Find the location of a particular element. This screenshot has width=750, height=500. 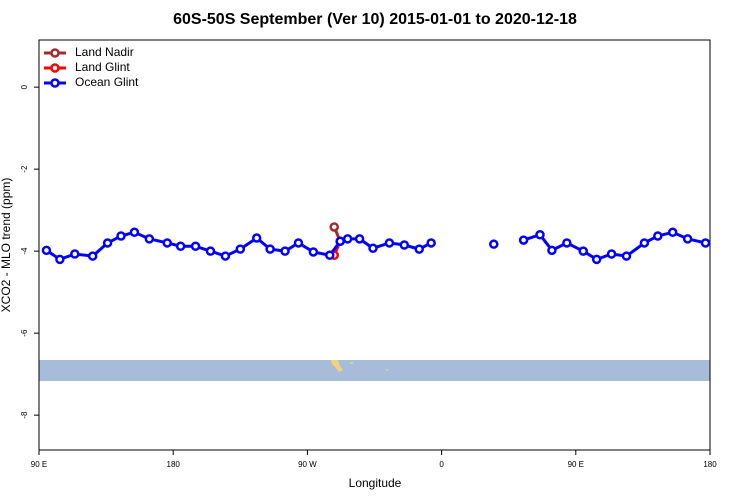

map-land is located at coordinates (359, 366).